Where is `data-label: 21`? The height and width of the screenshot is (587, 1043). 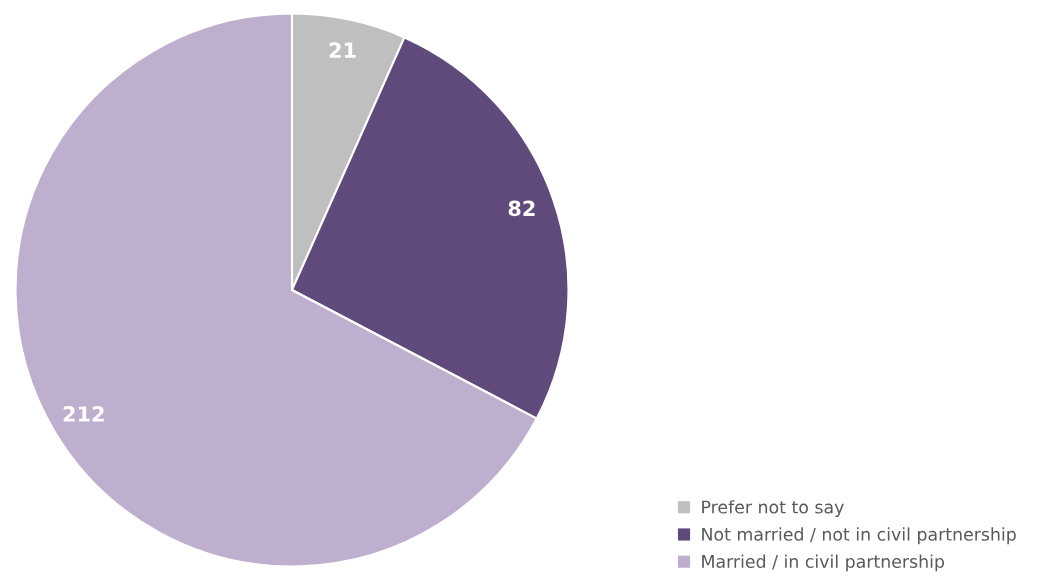
data-label: 21 is located at coordinates (342, 50).